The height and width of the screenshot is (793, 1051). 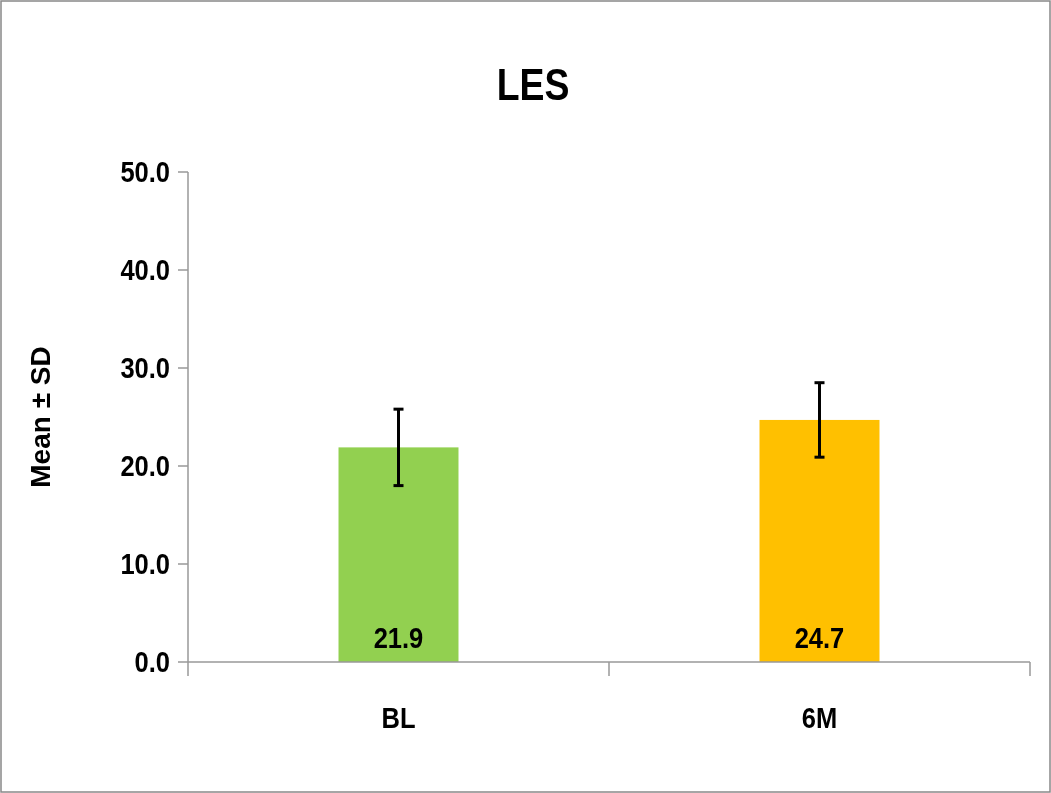 What do you see at coordinates (533, 85) in the screenshot?
I see `chart-title: LES` at bounding box center [533, 85].